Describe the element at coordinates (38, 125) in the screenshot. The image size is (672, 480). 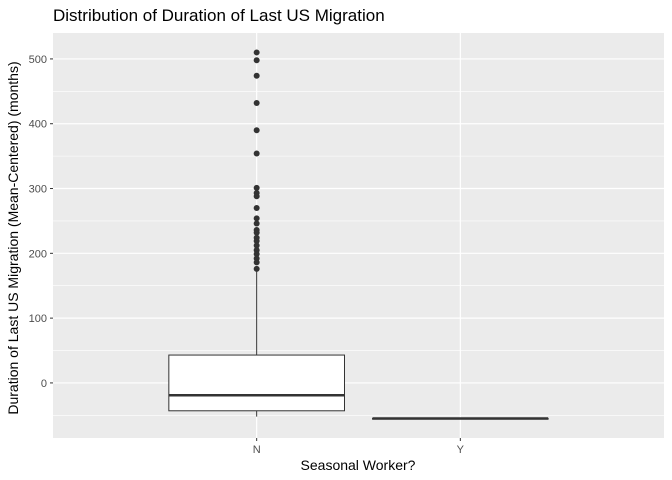
I see `y-tick-label: 400` at that location.